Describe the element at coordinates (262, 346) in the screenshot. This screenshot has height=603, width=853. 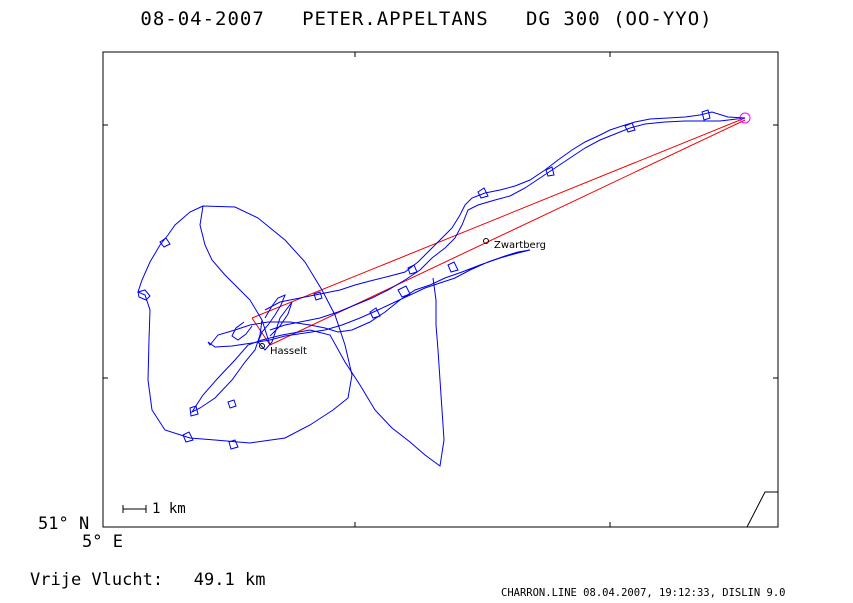
I see `hasselt-marker` at that location.